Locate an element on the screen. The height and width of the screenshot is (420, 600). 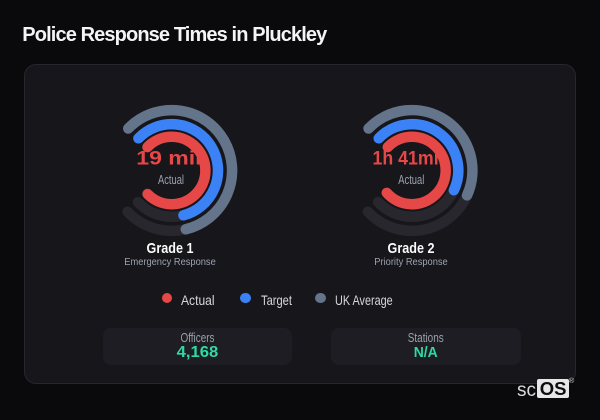
svg-text: 19 min is located at coordinates (172, 159).